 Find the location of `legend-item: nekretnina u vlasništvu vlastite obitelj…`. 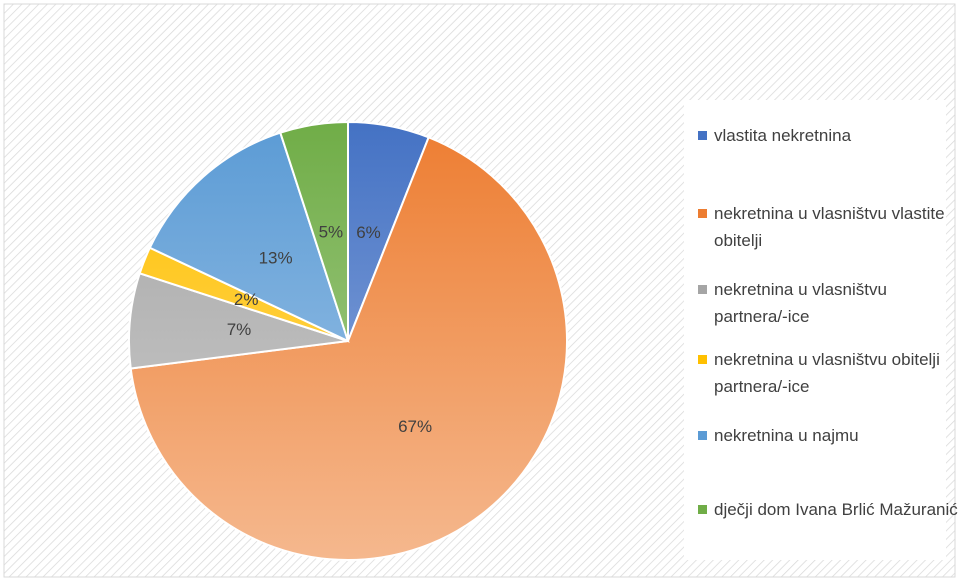

legend-item: nekretnina u vlasništvu vlastite obitelj… is located at coordinates (828, 227).